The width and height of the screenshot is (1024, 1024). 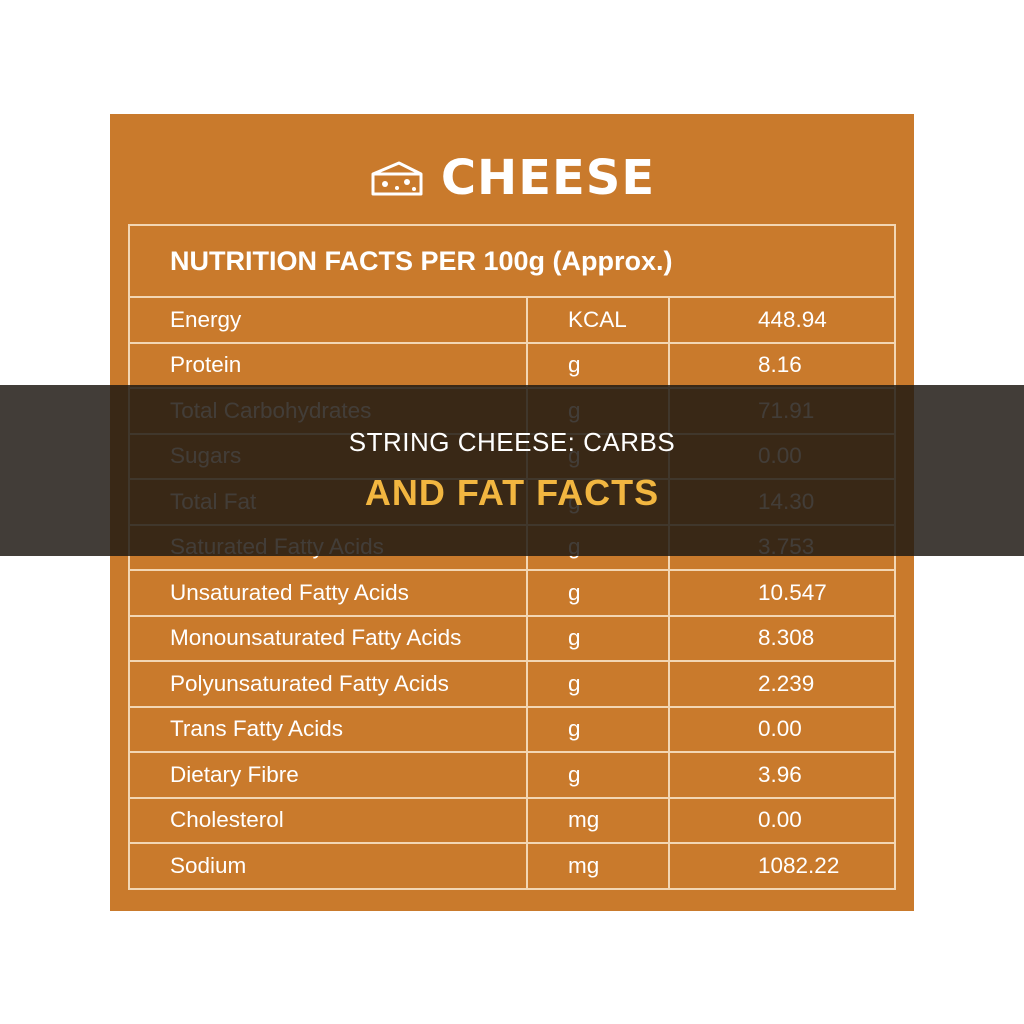 What do you see at coordinates (512, 442) in the screenshot?
I see `headline-line-1: STRING CHEESE: CARBS` at bounding box center [512, 442].